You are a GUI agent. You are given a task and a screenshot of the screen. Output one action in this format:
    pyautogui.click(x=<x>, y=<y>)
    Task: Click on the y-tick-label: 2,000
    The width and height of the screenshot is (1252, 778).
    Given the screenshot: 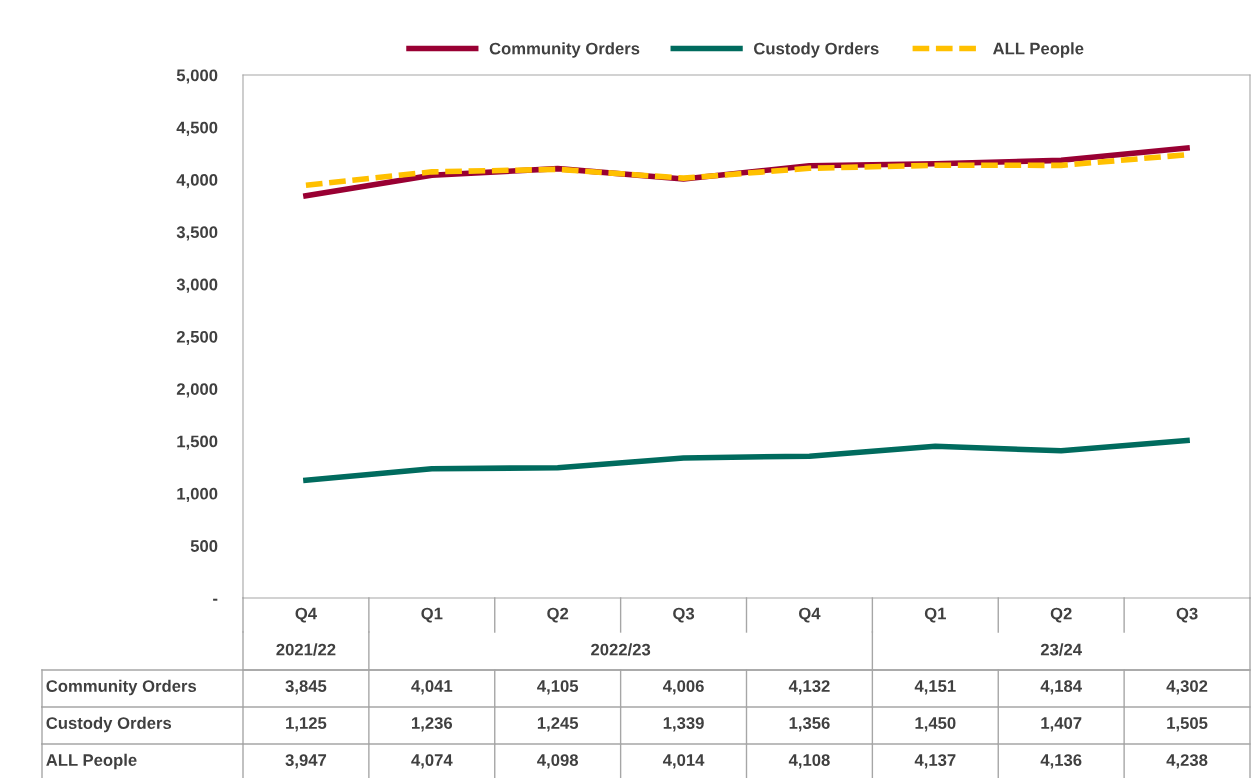 What is the action you would take?
    pyautogui.click(x=197, y=390)
    